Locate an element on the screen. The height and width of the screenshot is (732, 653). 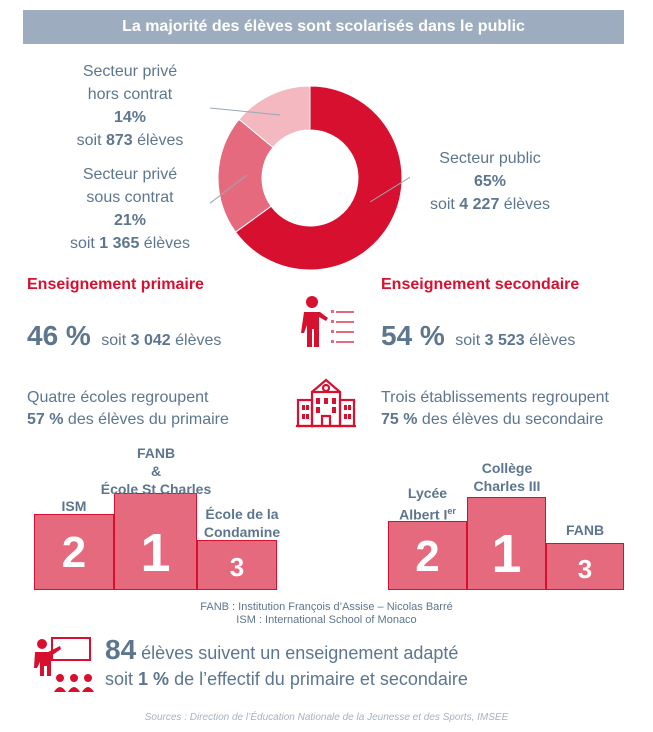
podium-secondaire-second: 2 is located at coordinates (427, 555).